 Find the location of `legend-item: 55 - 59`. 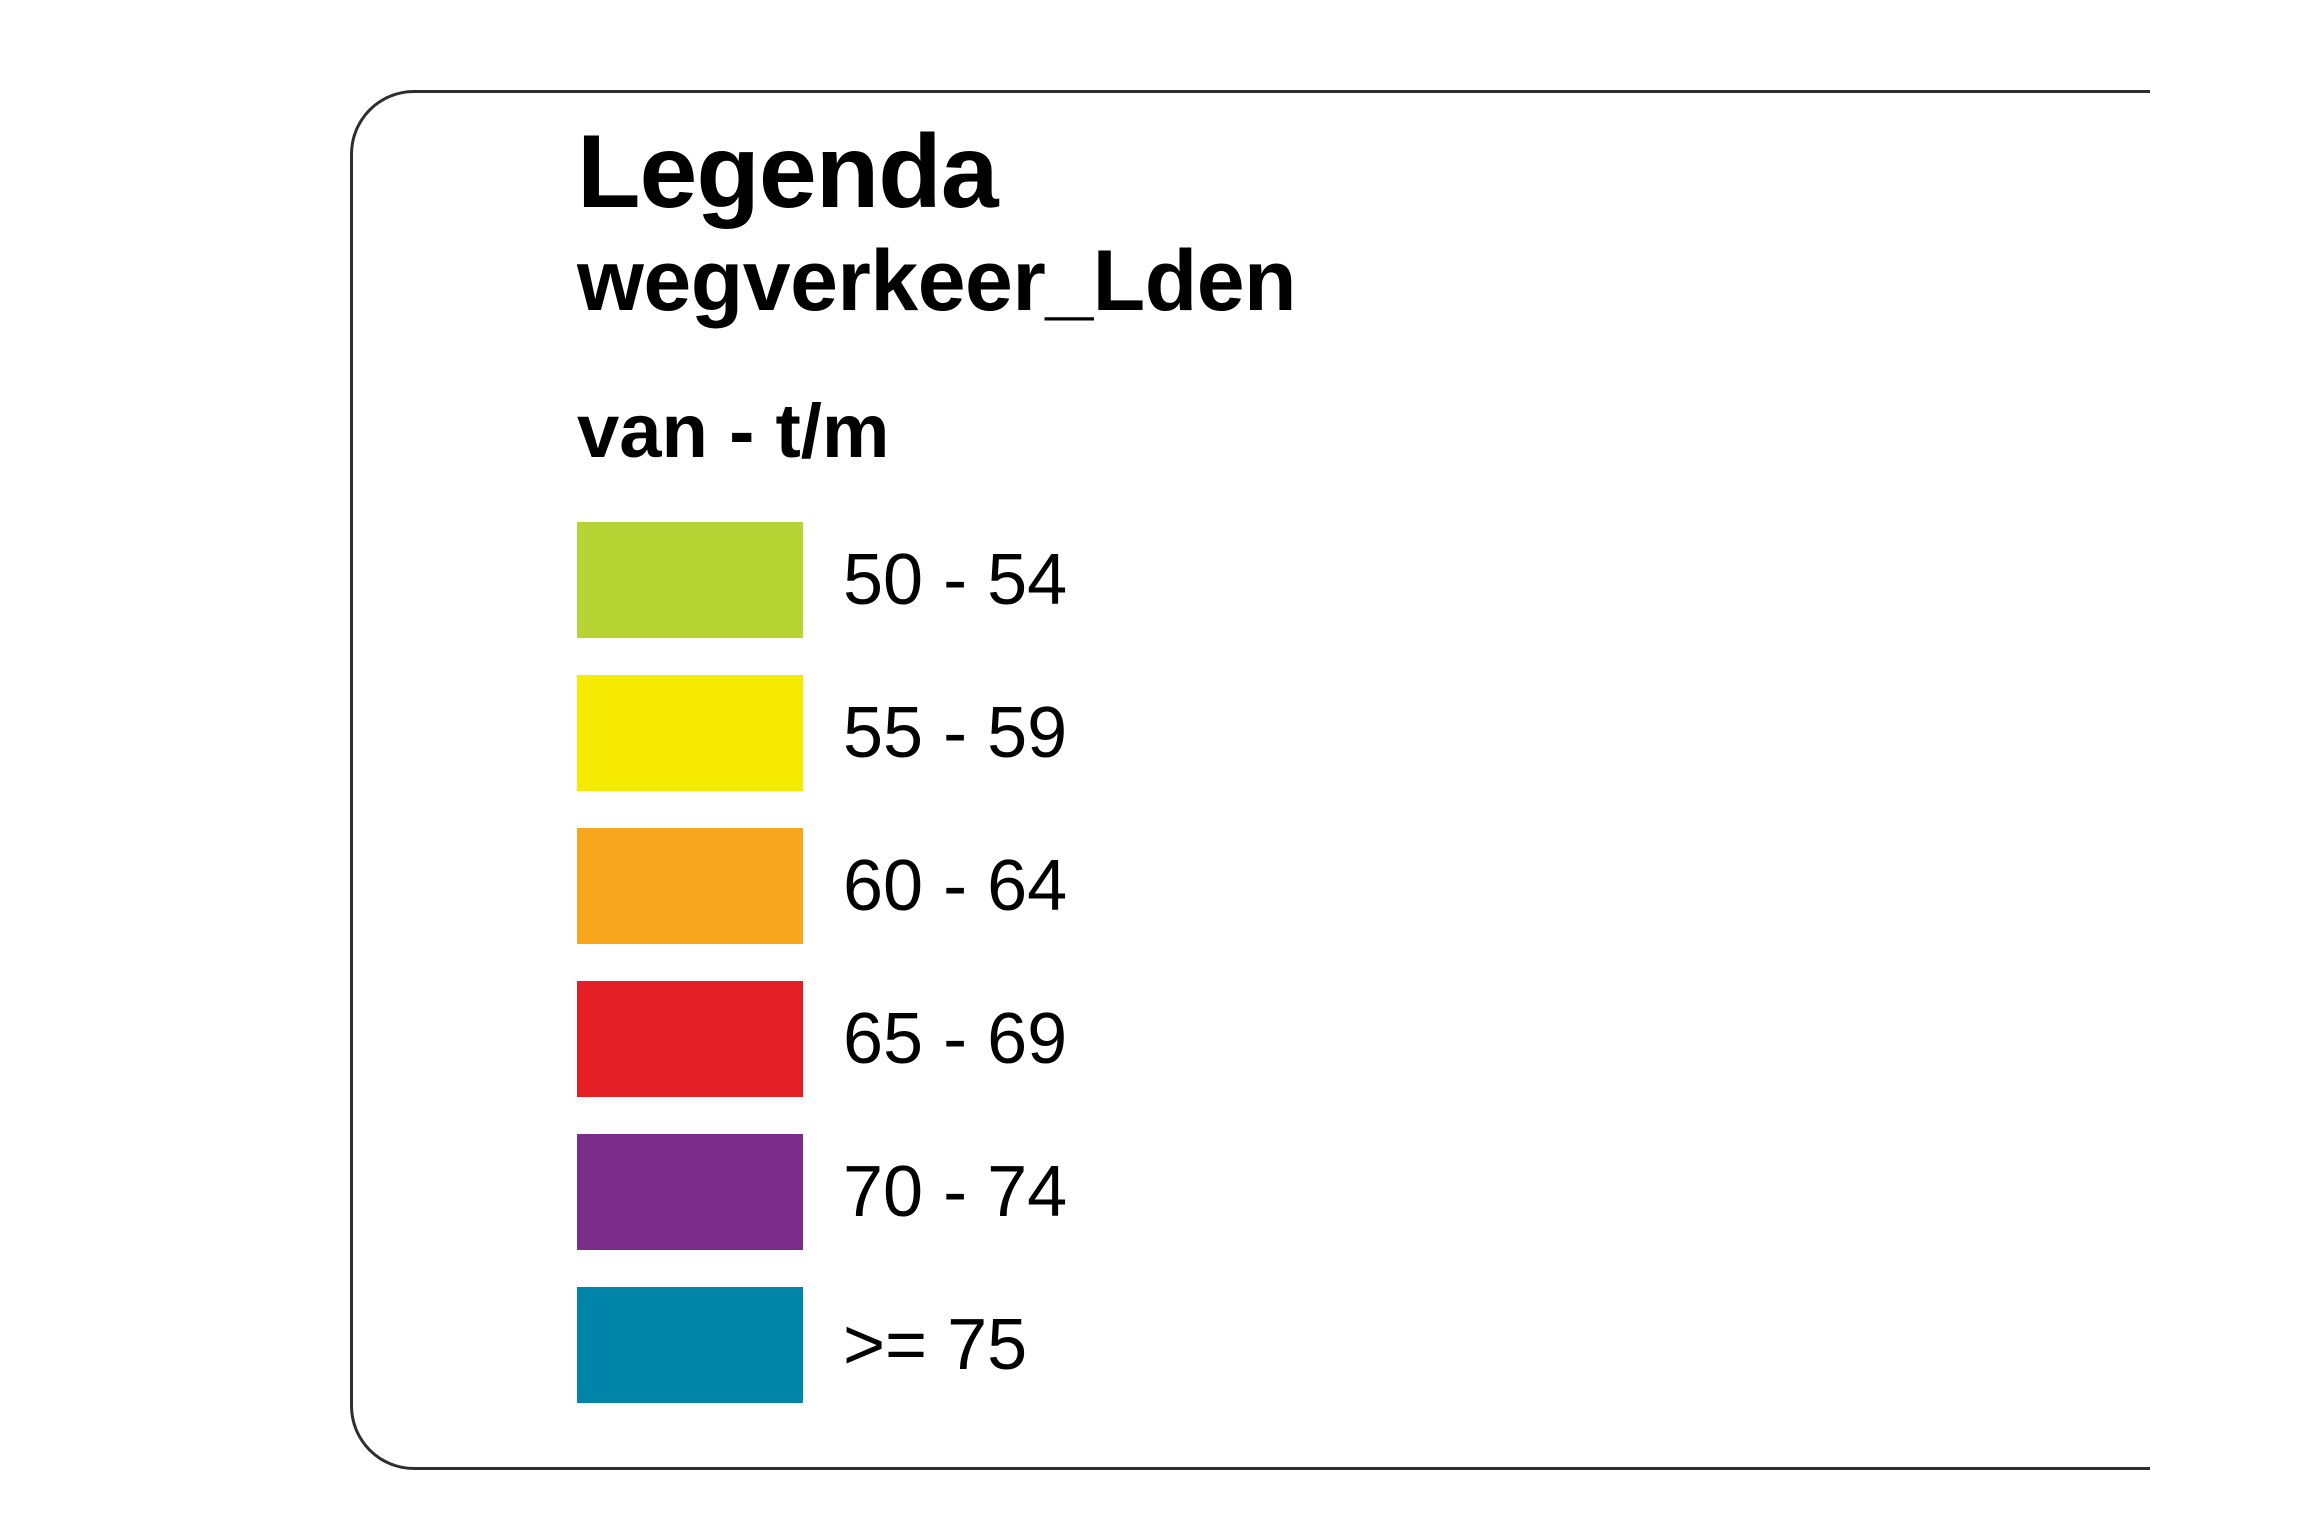

legend-item: 55 - 59 is located at coordinates (936, 733).